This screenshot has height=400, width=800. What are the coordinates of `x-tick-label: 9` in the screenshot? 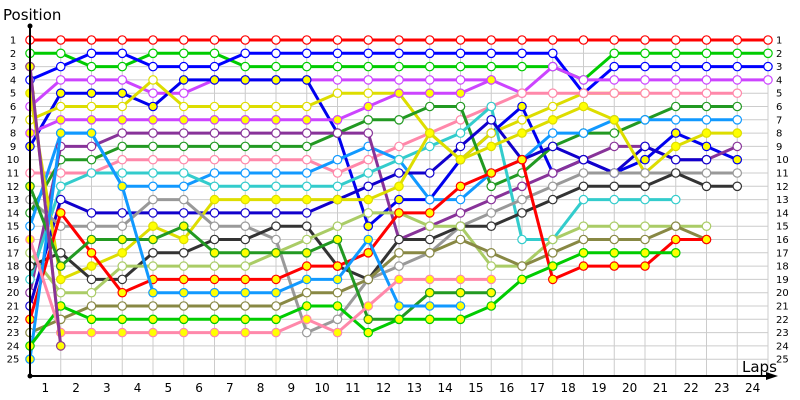 It's located at (292, 388).